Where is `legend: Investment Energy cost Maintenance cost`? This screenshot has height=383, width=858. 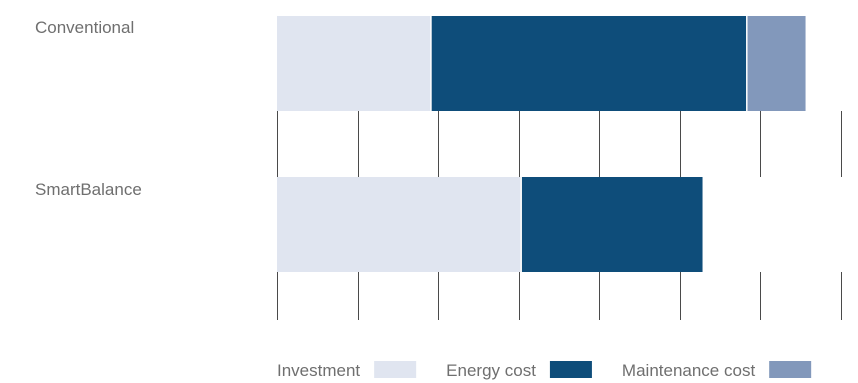 legend: Investment Energy cost Maintenance cost is located at coordinates (544, 370).